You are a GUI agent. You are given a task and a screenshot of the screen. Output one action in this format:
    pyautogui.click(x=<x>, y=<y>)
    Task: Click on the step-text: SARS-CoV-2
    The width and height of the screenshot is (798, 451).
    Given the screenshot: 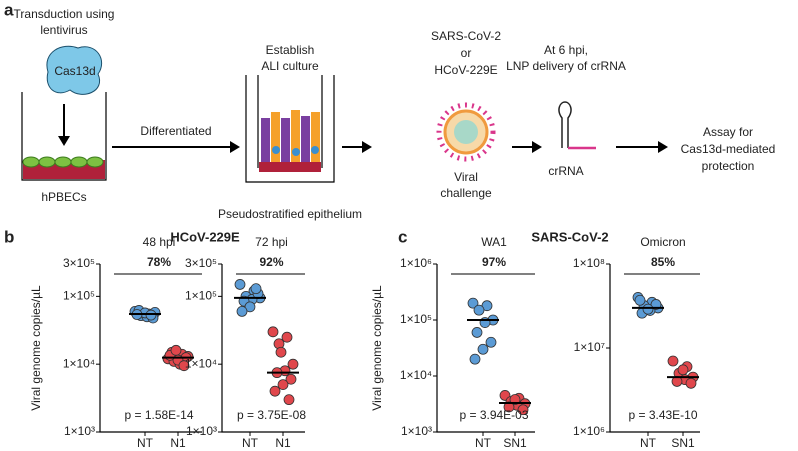 What is the action you would take?
    pyautogui.click(x=466, y=36)
    